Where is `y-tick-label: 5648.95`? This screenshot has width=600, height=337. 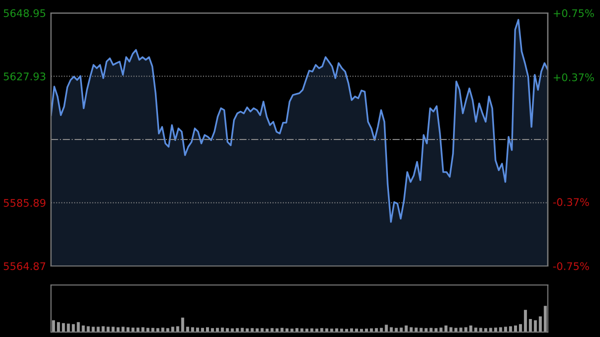 y-tick-label: 5648.95 is located at coordinates (25, 13).